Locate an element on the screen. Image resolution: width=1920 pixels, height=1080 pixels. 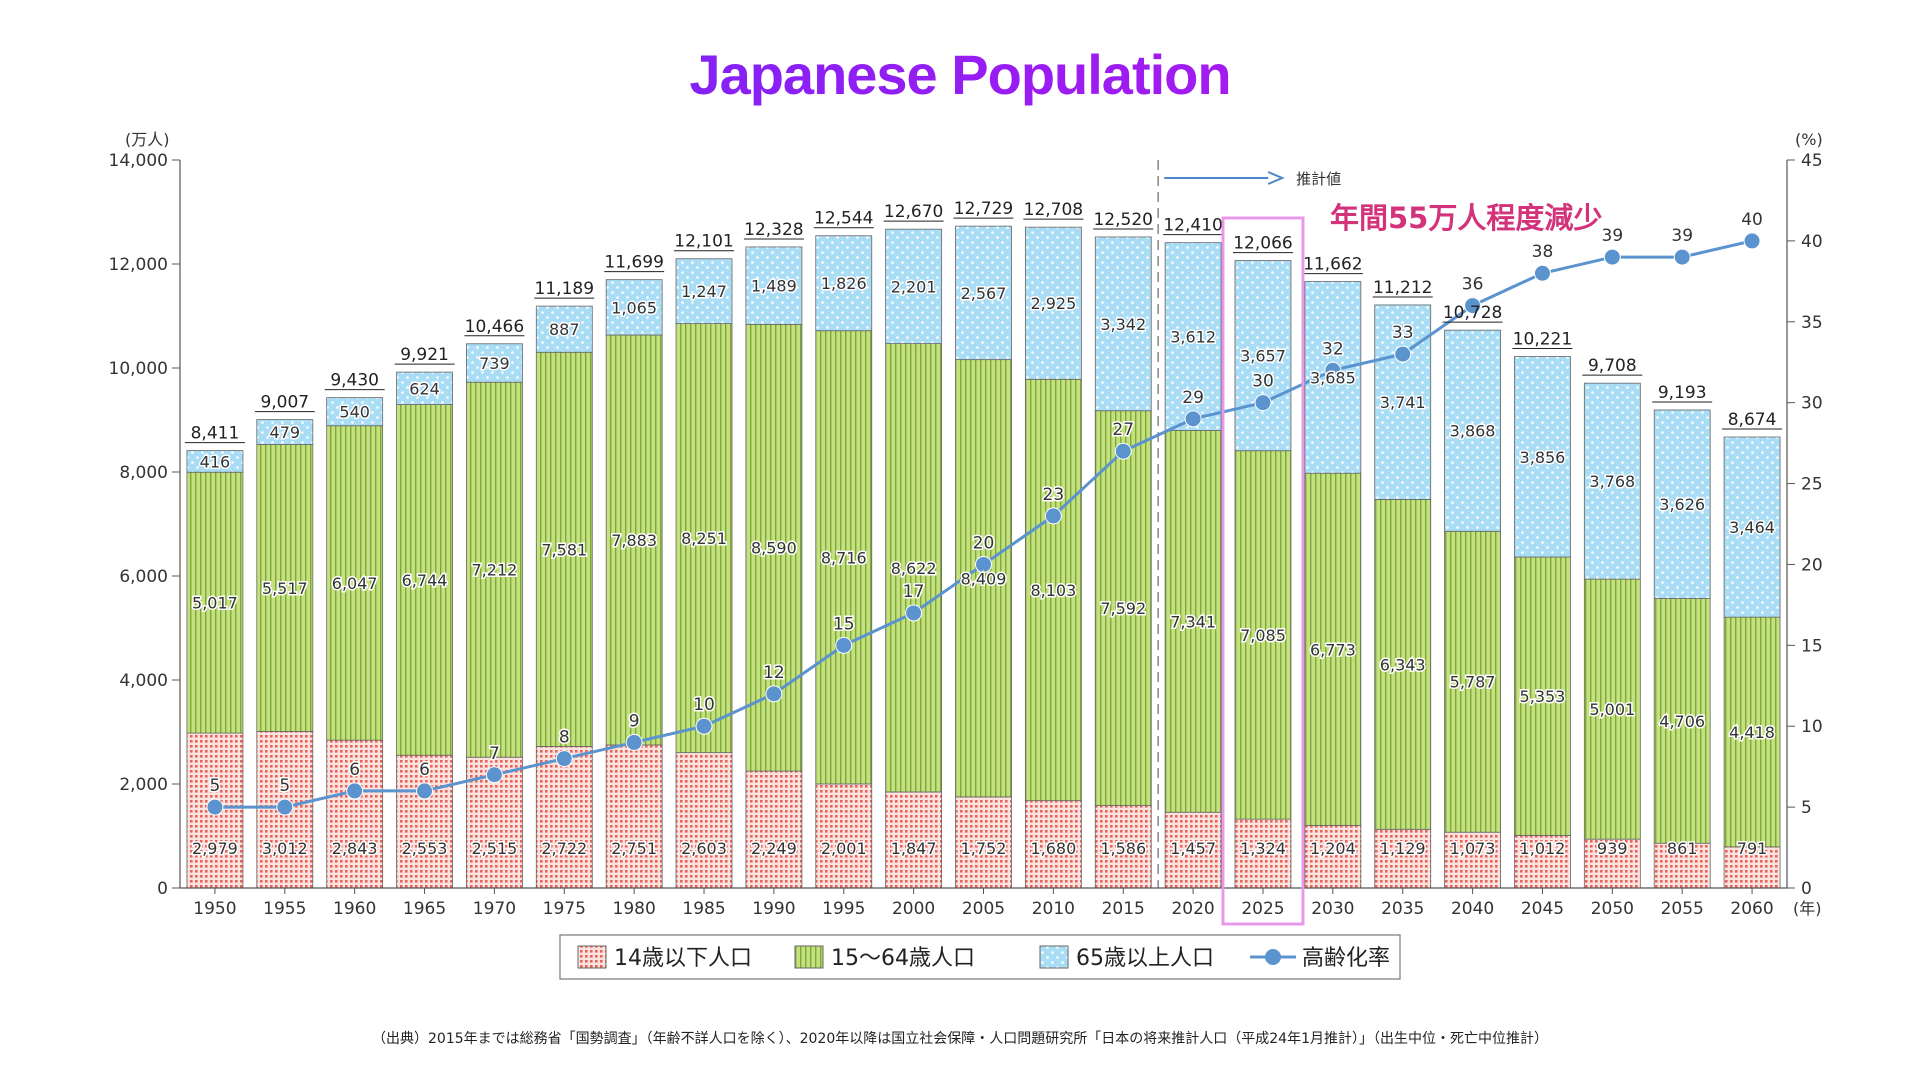
label-under15: 1,204 is located at coordinates (1333, 848).